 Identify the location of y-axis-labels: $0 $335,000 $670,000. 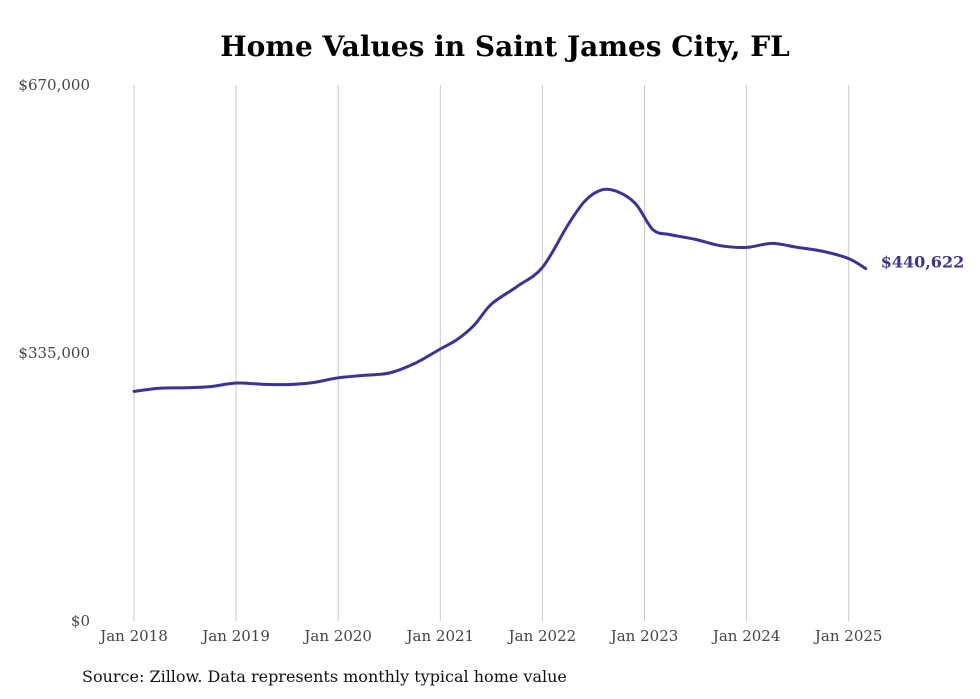
(54, 353).